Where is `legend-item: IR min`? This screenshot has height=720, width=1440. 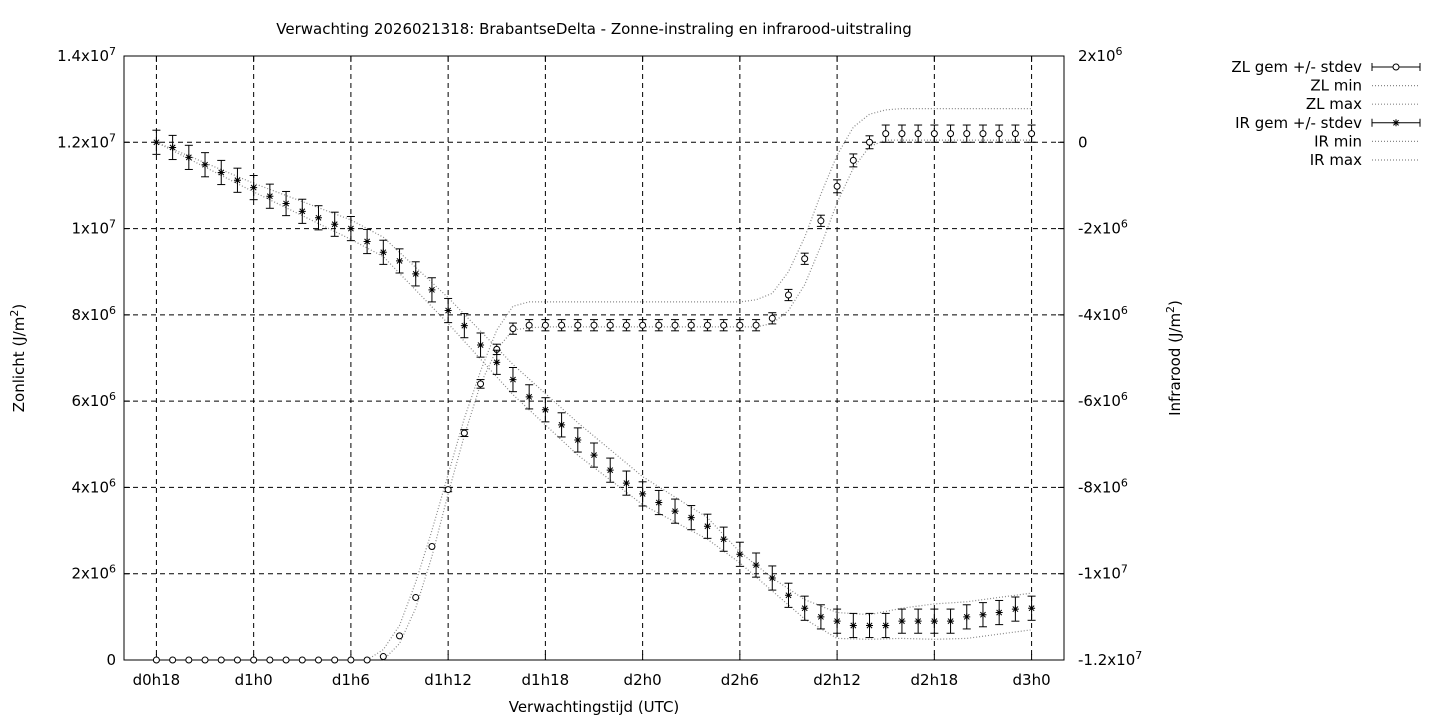
legend-item: IR min is located at coordinates (1367, 141).